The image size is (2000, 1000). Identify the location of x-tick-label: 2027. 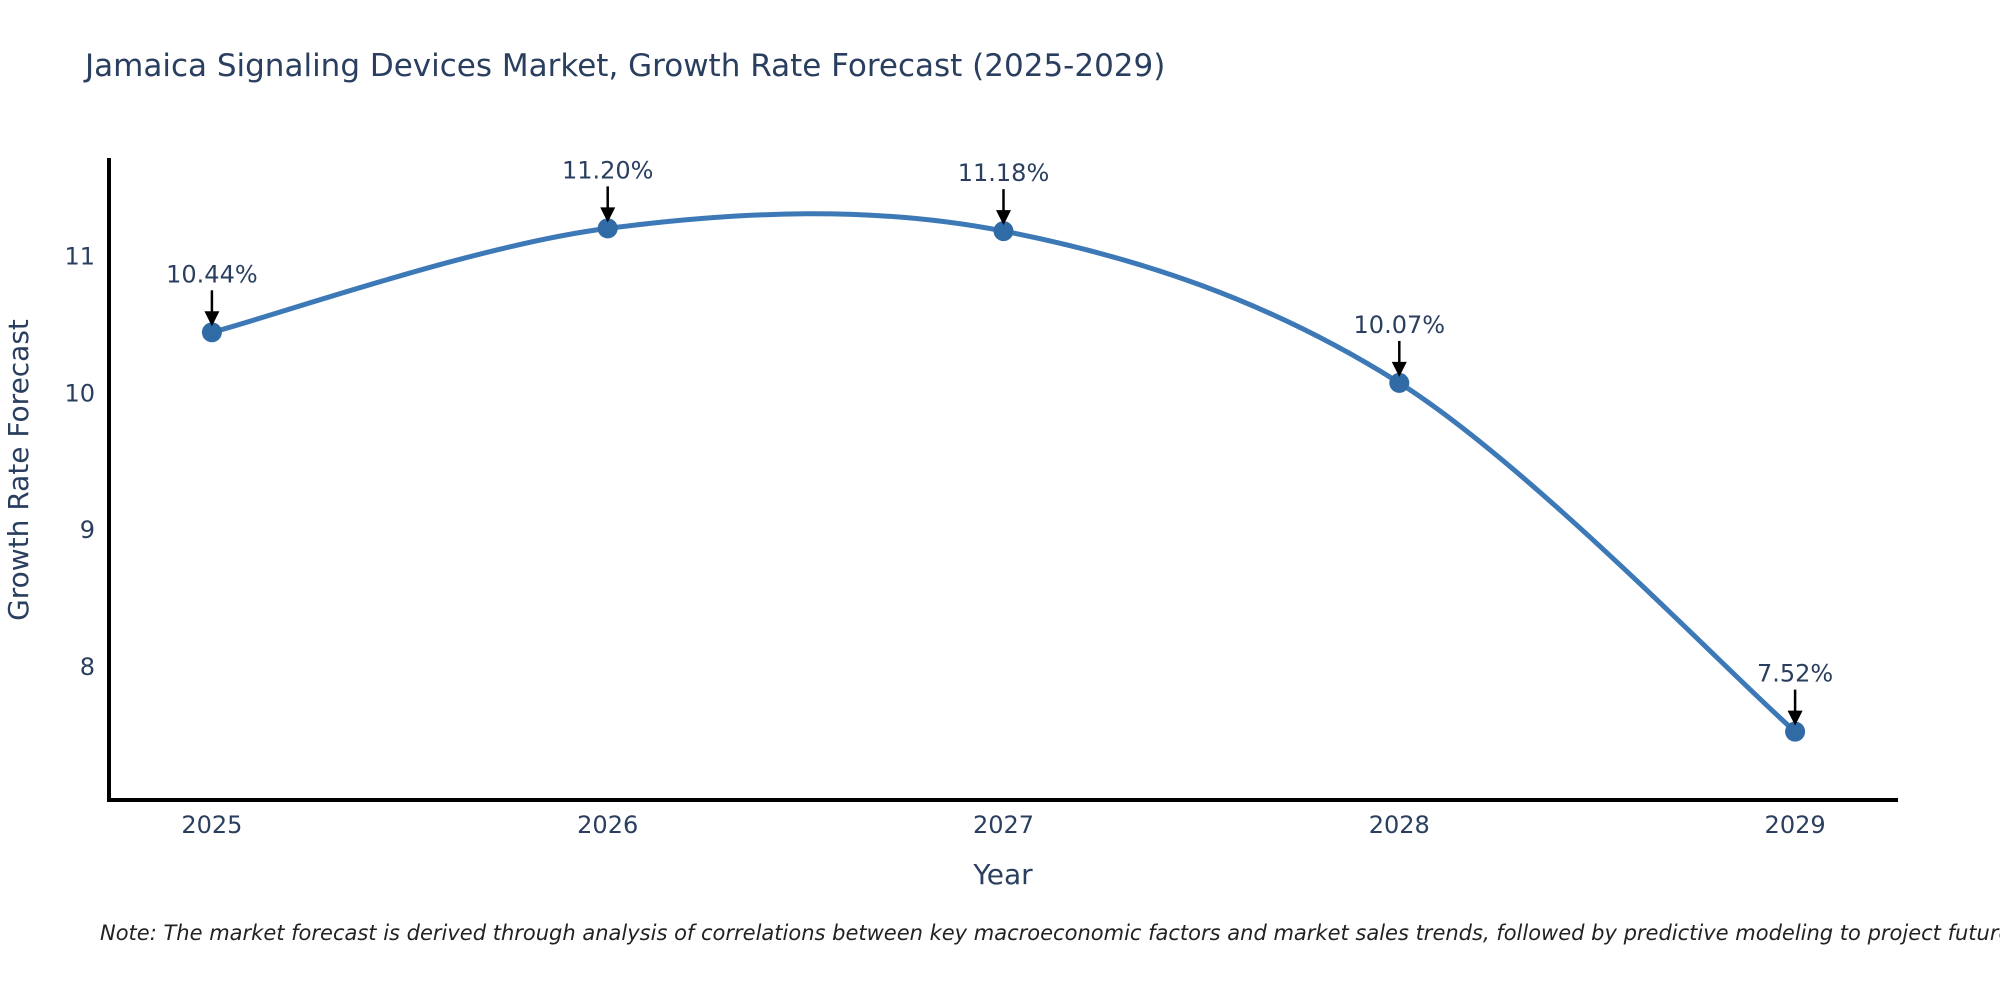
(1003, 825).